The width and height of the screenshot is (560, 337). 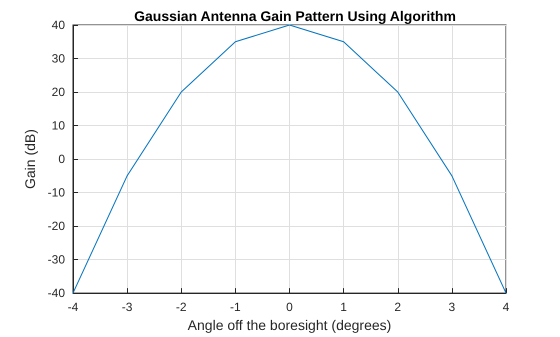 What do you see at coordinates (57, 226) in the screenshot?
I see `y-tick-label: -20` at bounding box center [57, 226].